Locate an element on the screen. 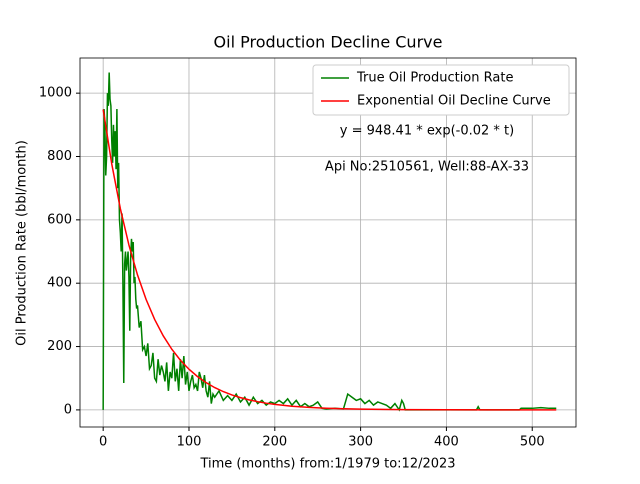  x-tick-label: 400 is located at coordinates (446, 442).